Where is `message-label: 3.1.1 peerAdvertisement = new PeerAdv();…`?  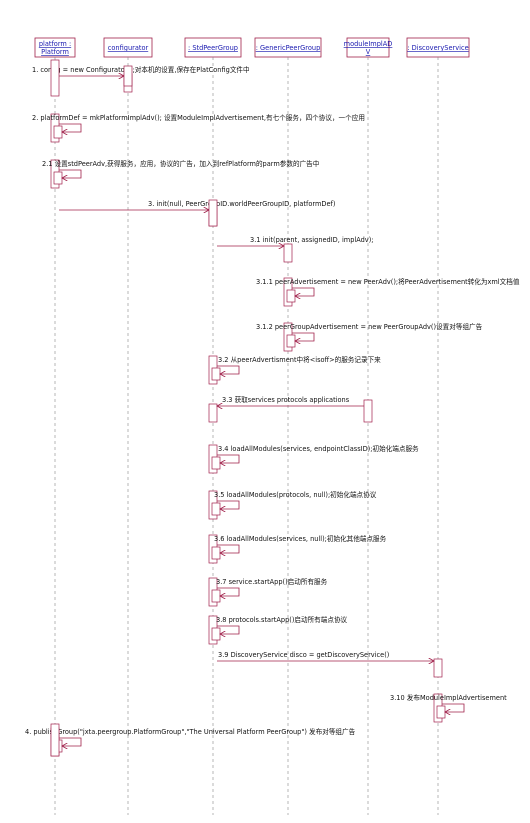 message-label: 3.1.1 peerAdvertisement = new PeerAdv();… is located at coordinates (388, 281).